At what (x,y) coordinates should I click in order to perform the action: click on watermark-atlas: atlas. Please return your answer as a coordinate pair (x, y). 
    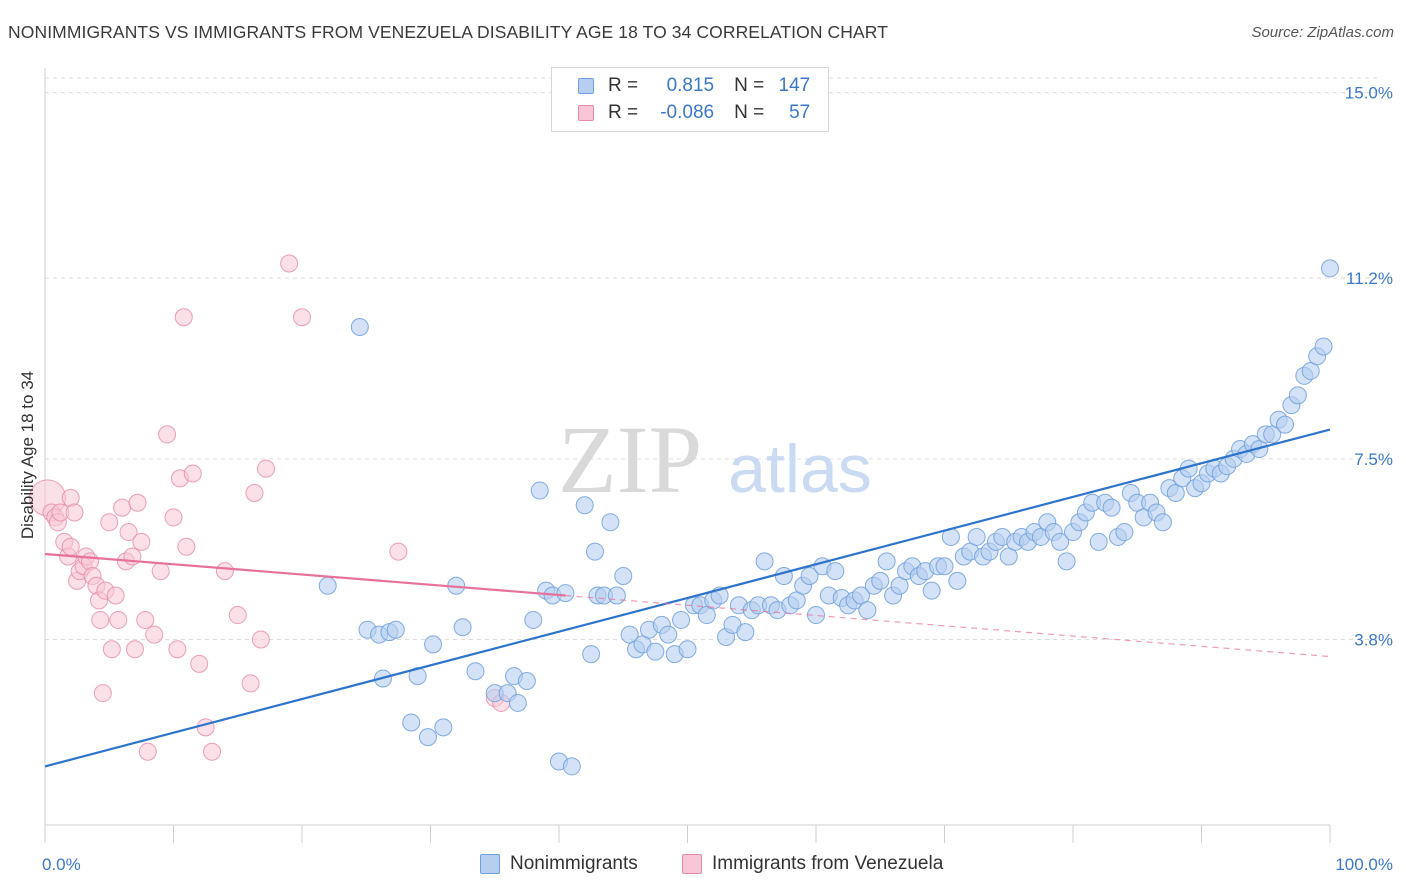
    Looking at the image, I should click on (800, 469).